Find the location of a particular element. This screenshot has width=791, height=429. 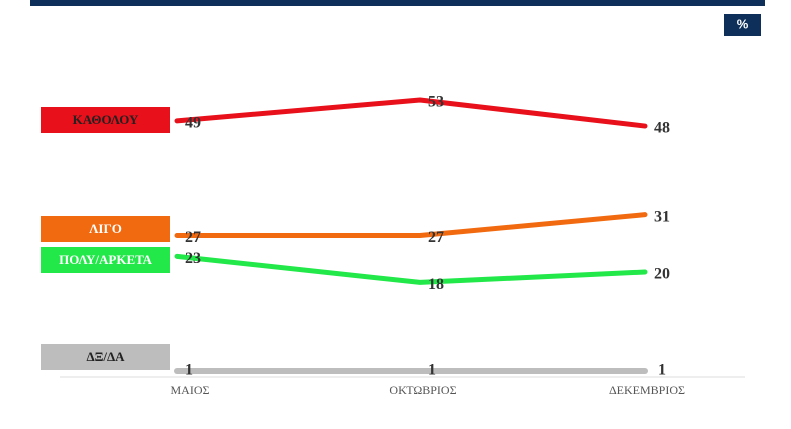

data-label: 53 is located at coordinates (436, 102).